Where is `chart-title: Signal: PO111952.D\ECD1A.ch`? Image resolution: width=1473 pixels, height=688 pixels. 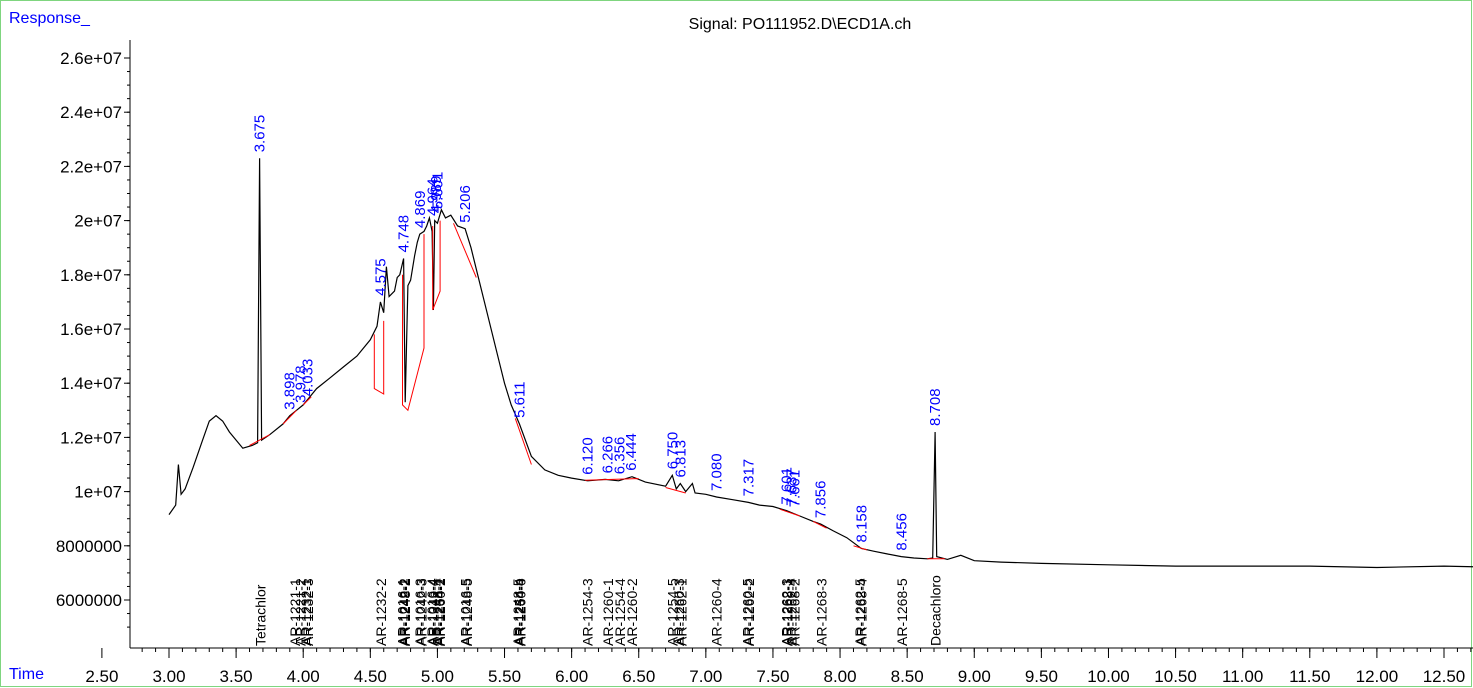
chart-title: Signal: PO111952.D\ECD1A.ch is located at coordinates (800, 24).